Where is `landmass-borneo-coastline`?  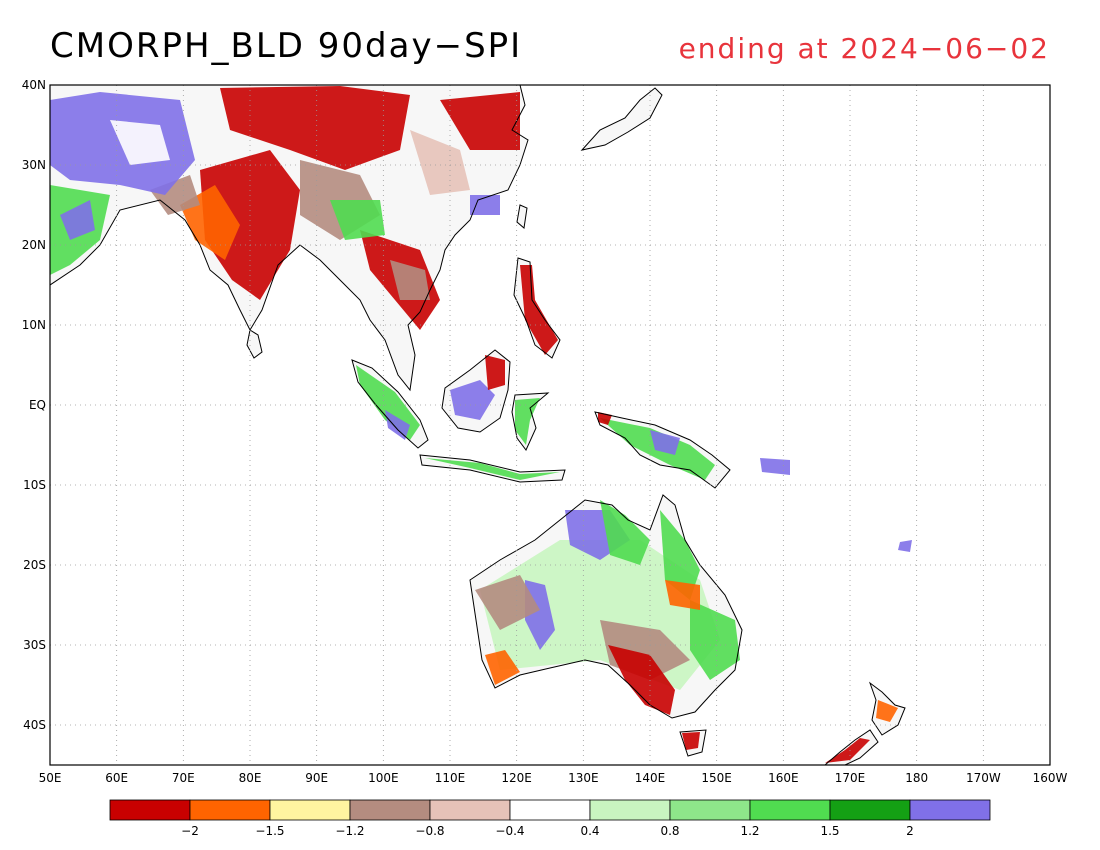 landmass-borneo-coastline is located at coordinates (476, 391).